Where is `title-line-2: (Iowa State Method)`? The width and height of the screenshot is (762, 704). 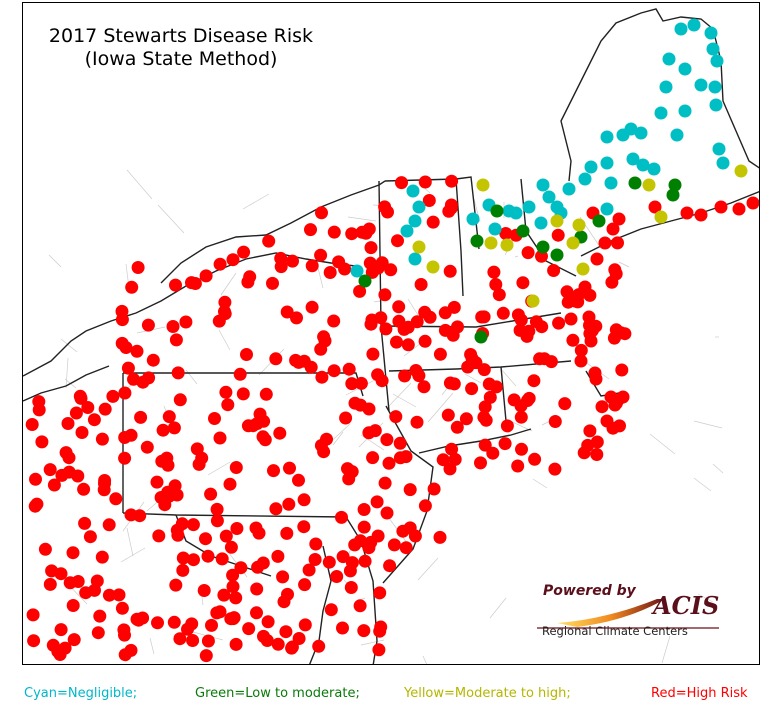
title-line-2: (Iowa State Method) is located at coordinates (181, 59).